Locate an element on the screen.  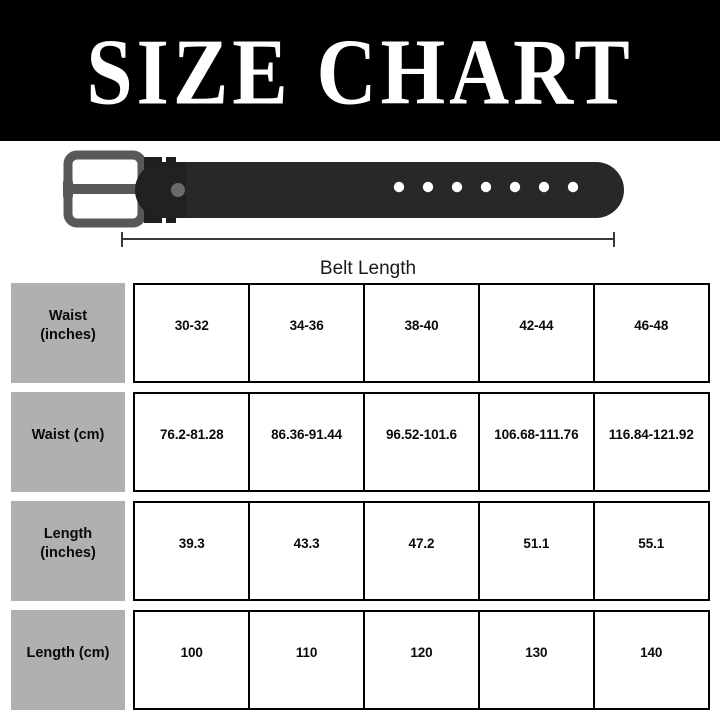
belt-holes is located at coordinates (486, 187).